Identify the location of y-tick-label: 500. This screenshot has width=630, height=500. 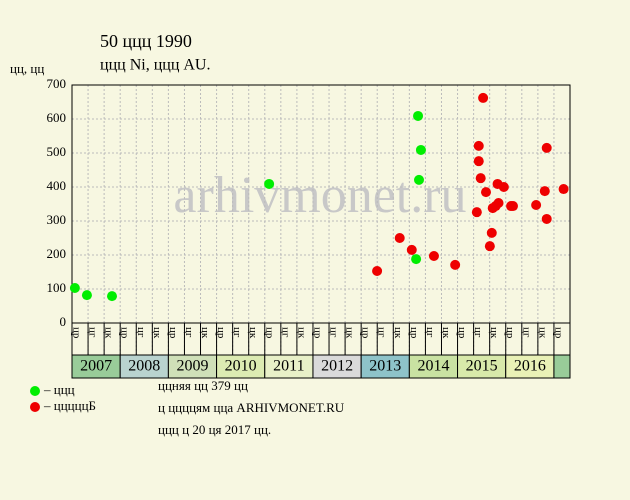
(57, 151).